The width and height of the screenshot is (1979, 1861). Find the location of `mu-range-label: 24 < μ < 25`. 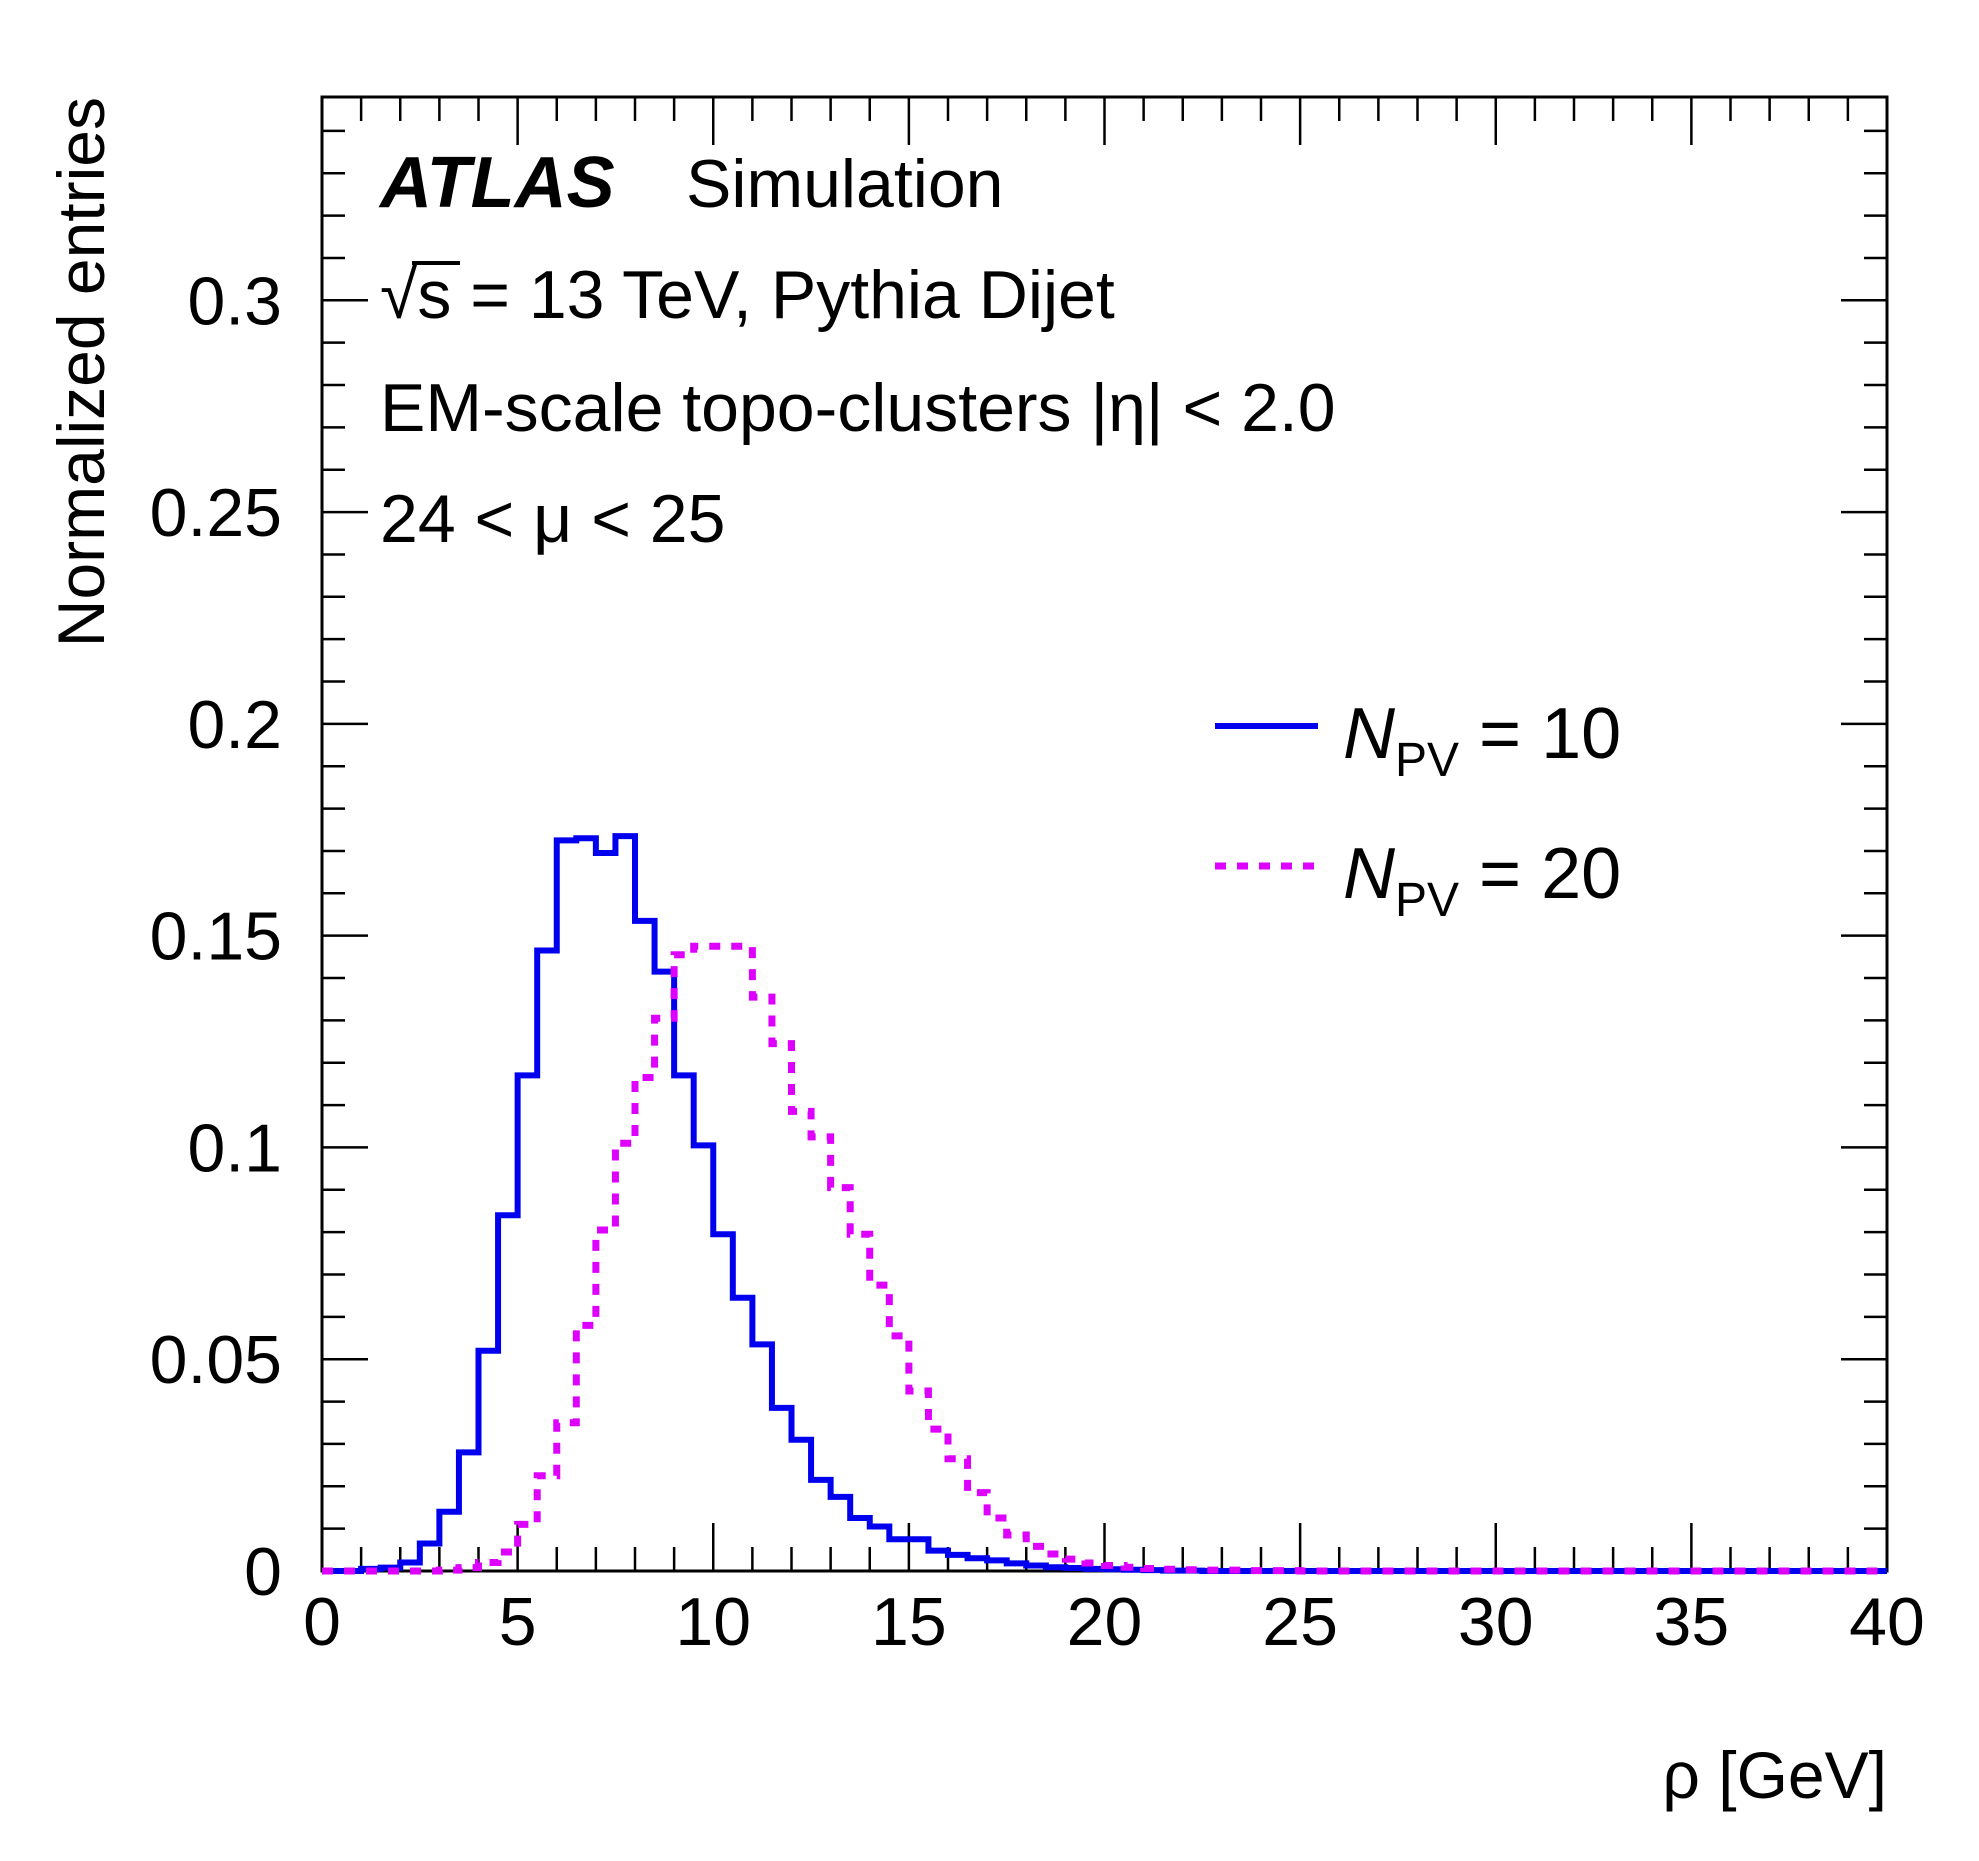

mu-range-label: 24 < μ < 25 is located at coordinates (552, 519).